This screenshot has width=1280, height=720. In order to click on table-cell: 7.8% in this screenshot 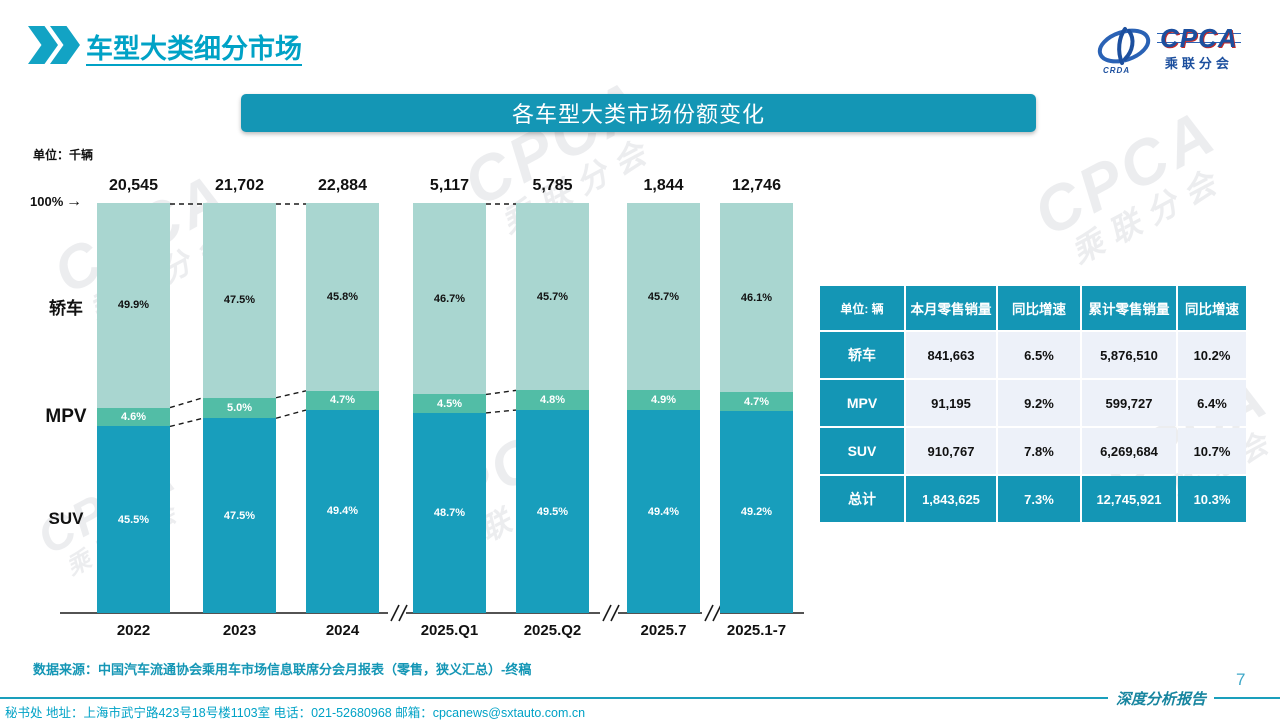, I will do `click(1039, 451)`.